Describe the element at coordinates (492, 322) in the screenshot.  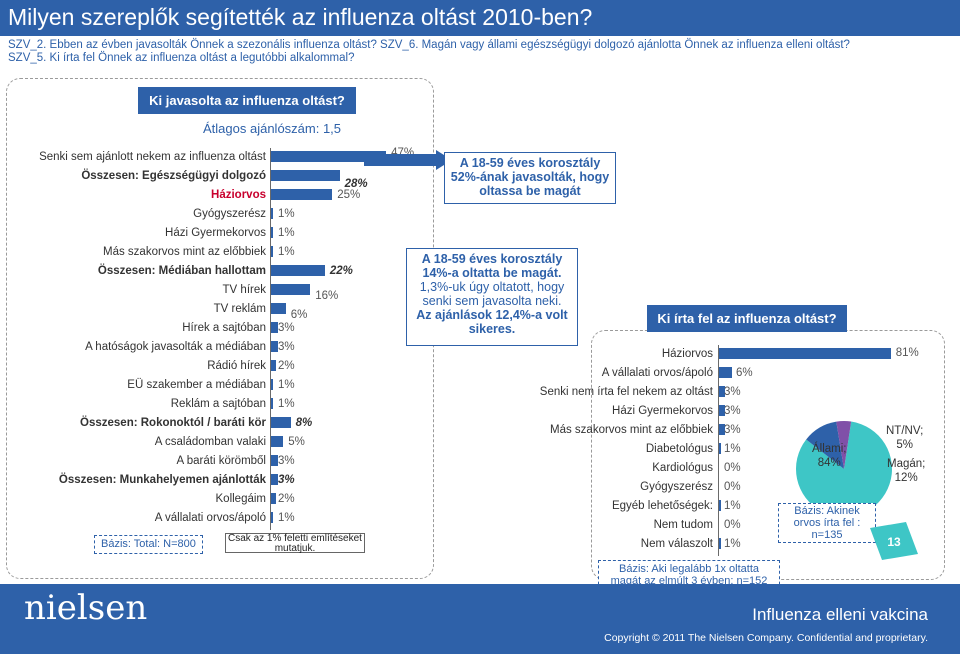
I see `callout-success-rate: Az ajánlások 12,4%-a volt sikeres.` at that location.